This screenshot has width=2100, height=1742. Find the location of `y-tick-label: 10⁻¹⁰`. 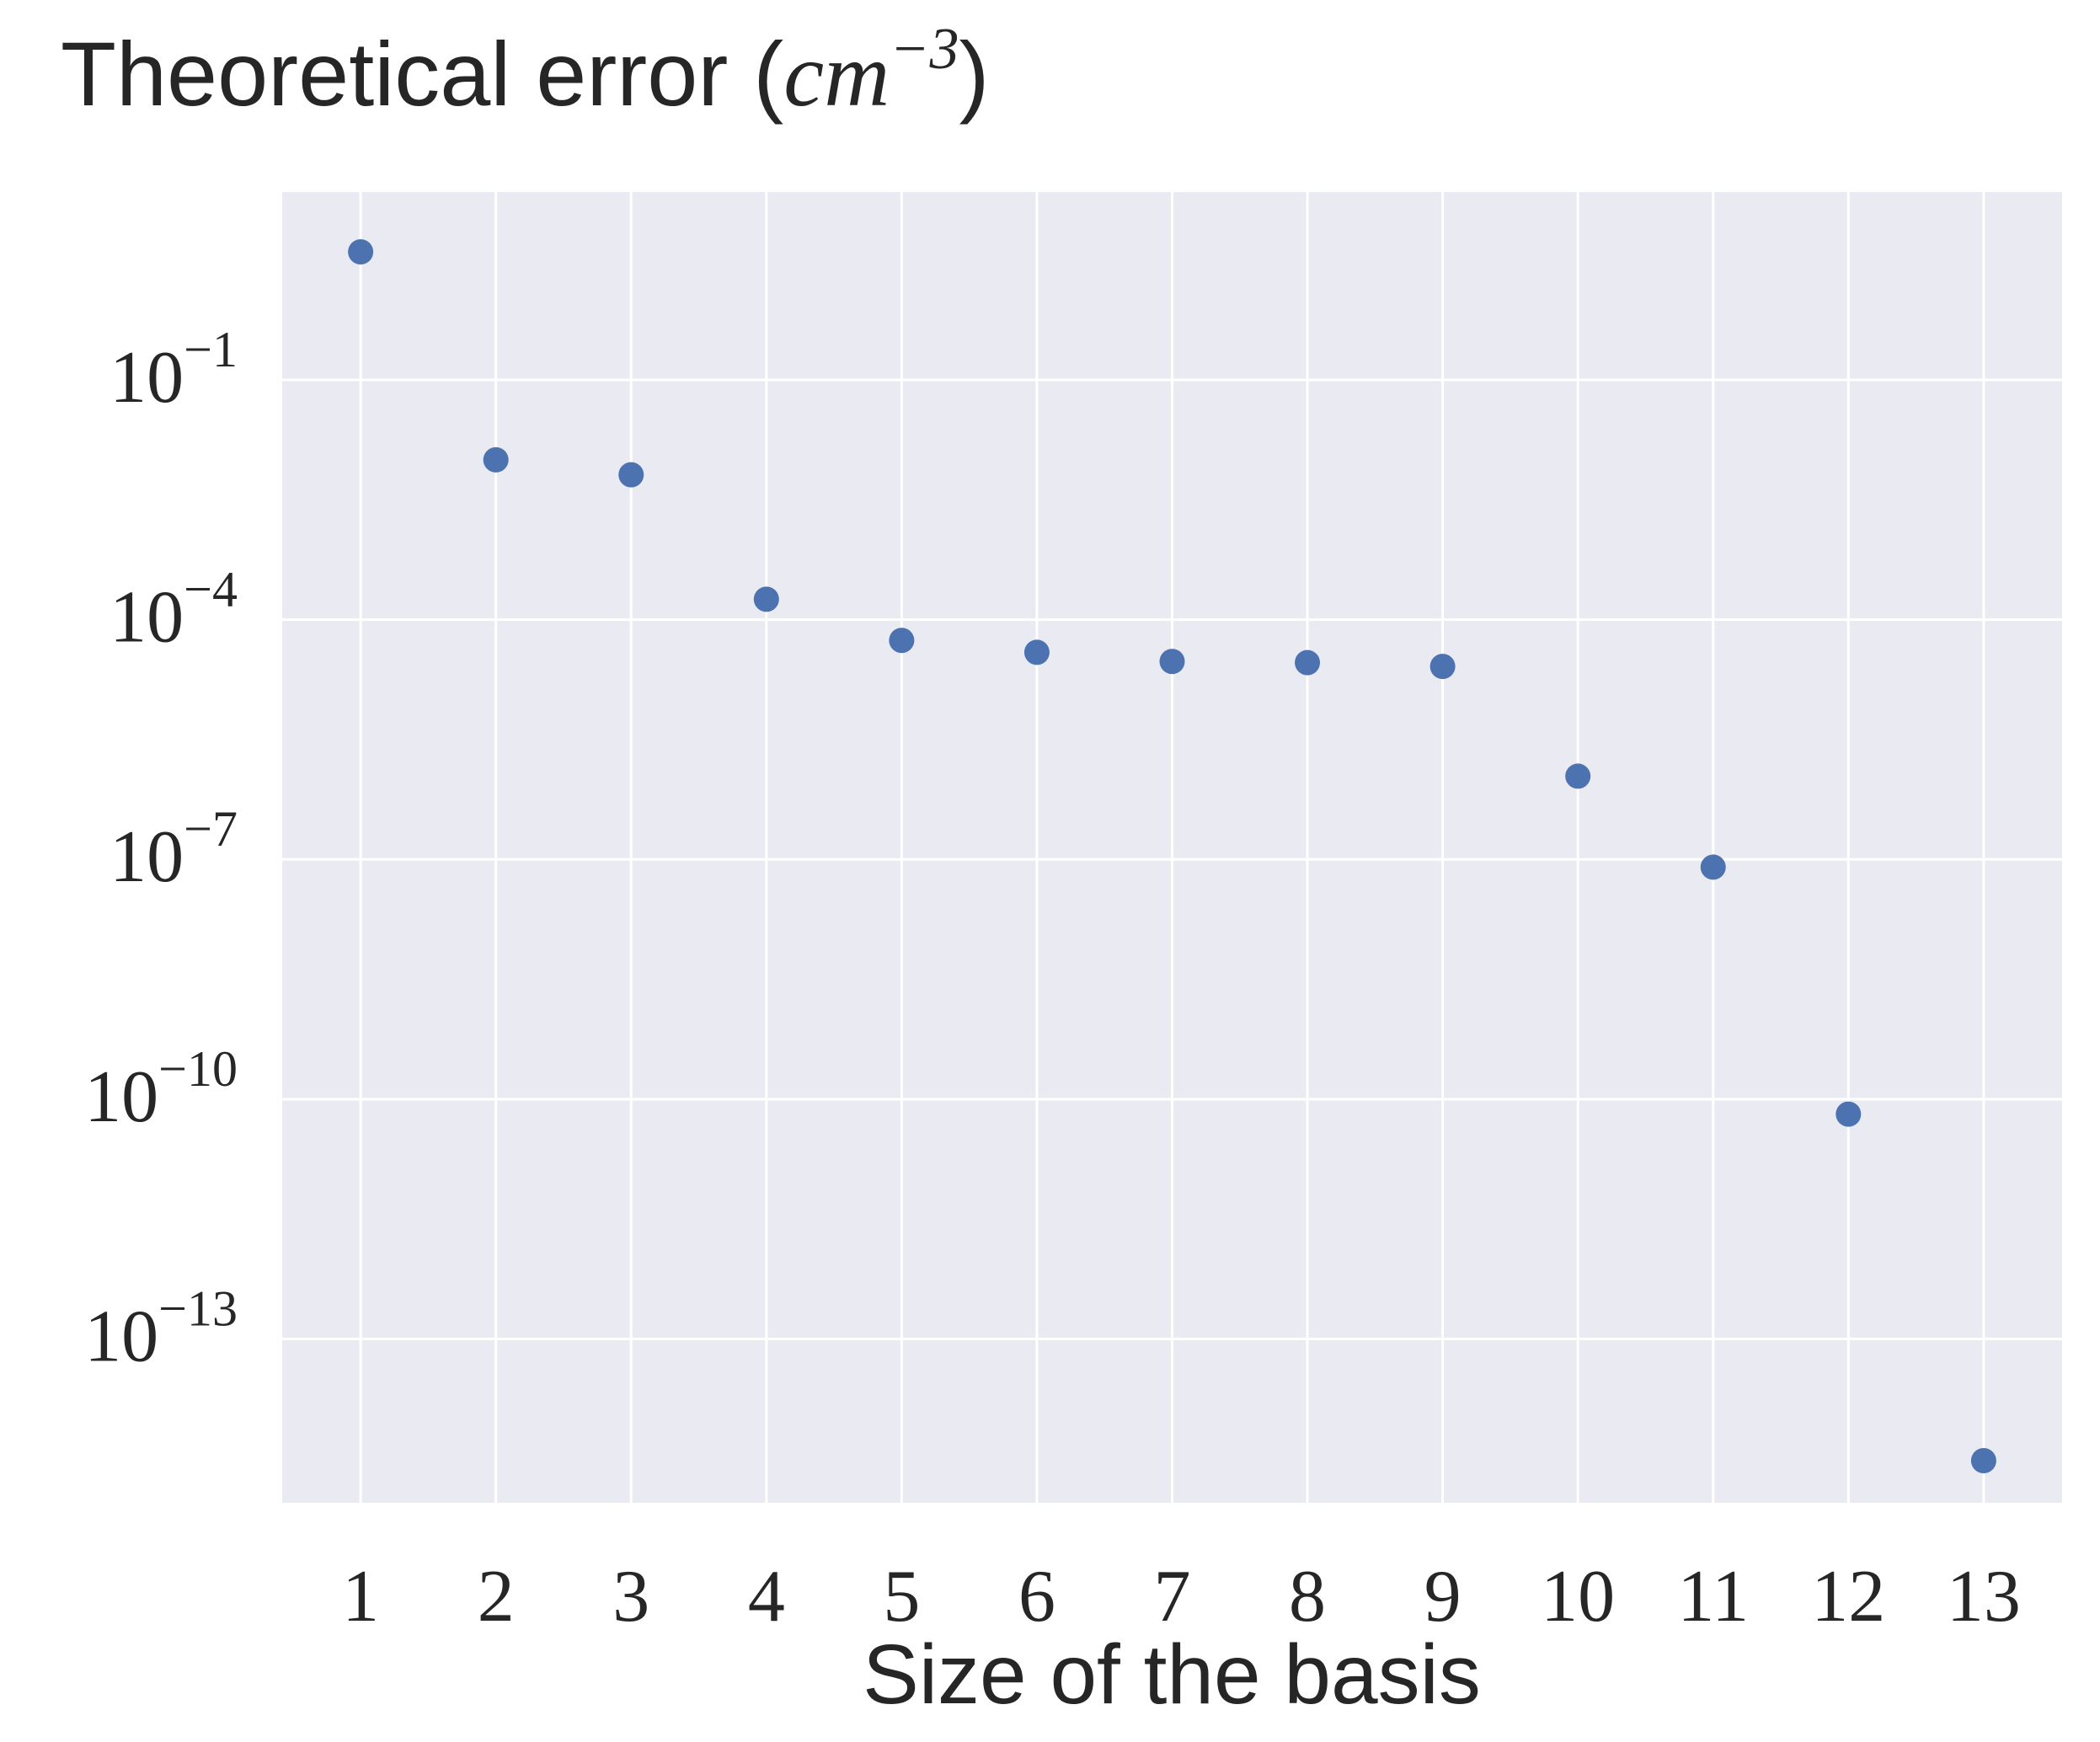

y-tick-label: 10⁻¹⁰ is located at coordinates (161, 1089).